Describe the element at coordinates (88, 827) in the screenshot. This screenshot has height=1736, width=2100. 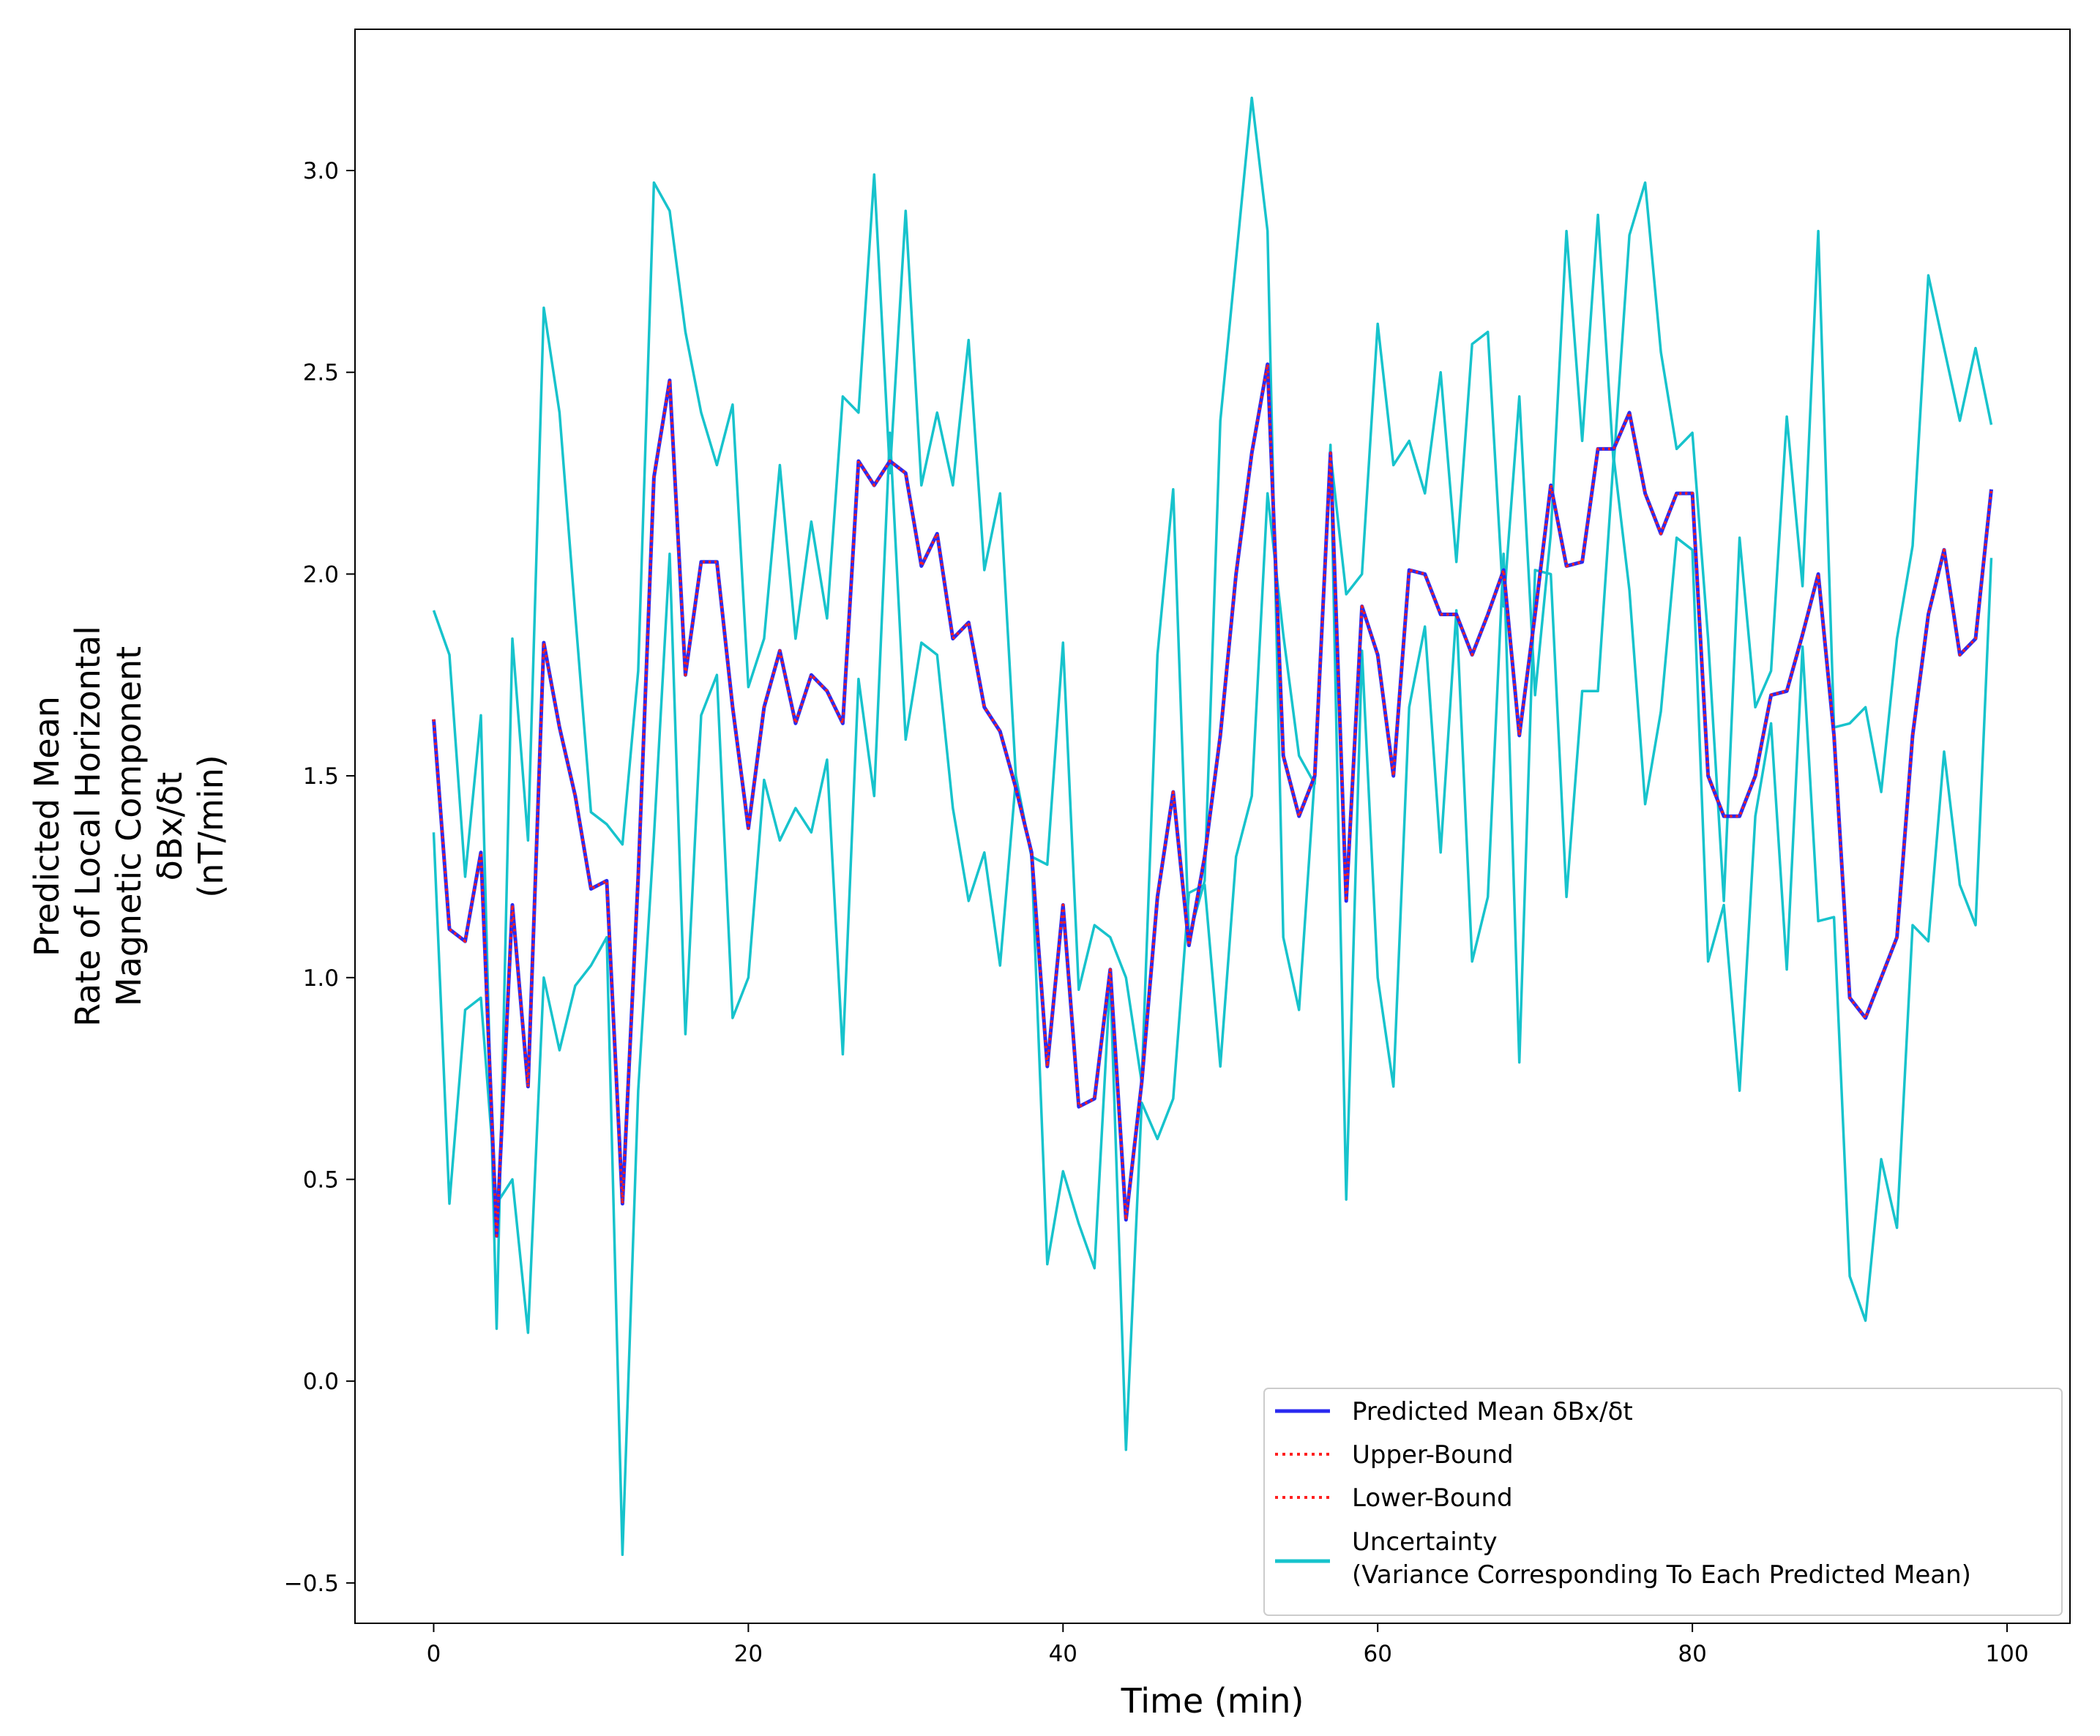
I see `y-axis-label-line: Rate of Local Horizontal` at that location.